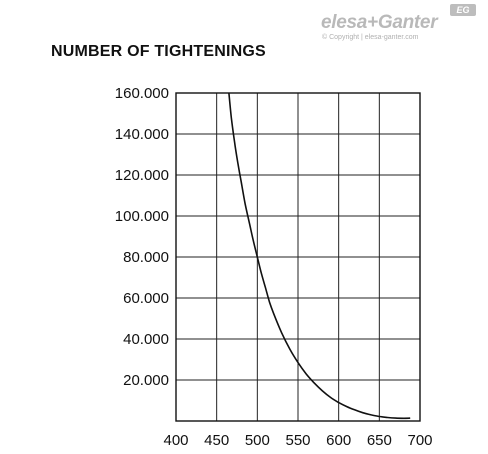 The width and height of the screenshot is (488, 454). I want to click on y-tick-label: 100.000, so click(142, 216).